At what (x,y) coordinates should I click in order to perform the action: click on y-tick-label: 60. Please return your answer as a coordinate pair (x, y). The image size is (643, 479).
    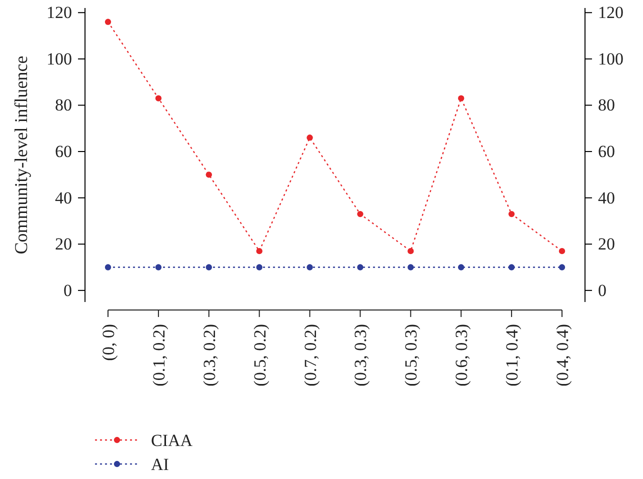
    Looking at the image, I should click on (63, 151).